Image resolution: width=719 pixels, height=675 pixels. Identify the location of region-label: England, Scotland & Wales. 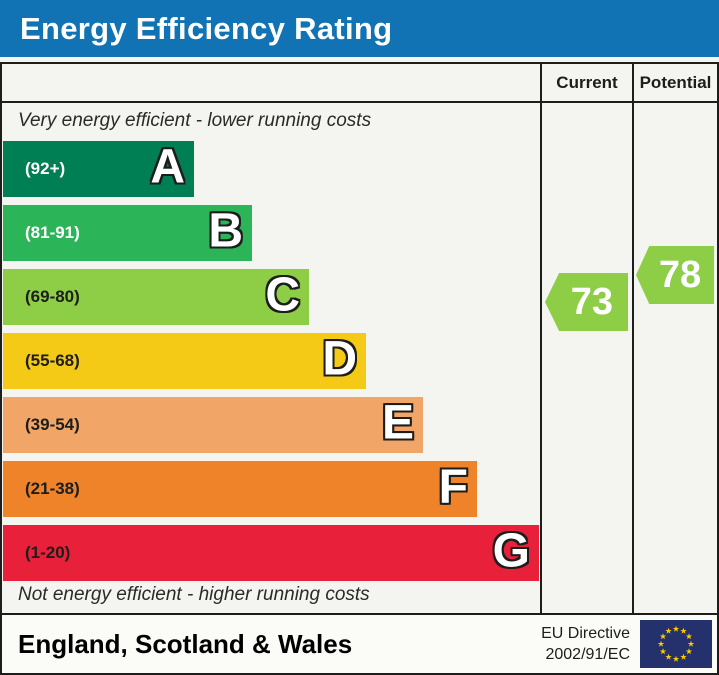
(185, 643).